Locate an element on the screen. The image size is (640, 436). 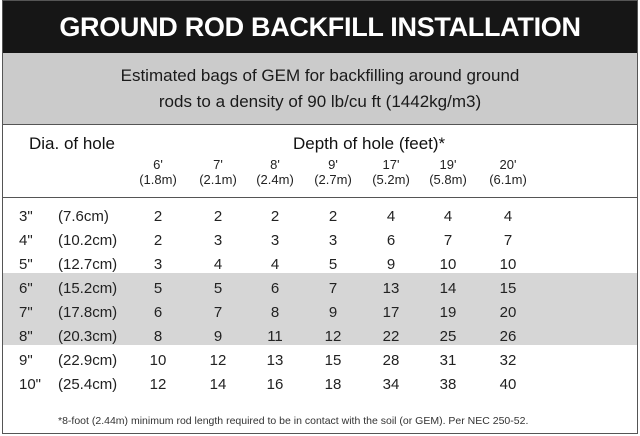
column-header: 20' (6.1m) is located at coordinates (508, 172).